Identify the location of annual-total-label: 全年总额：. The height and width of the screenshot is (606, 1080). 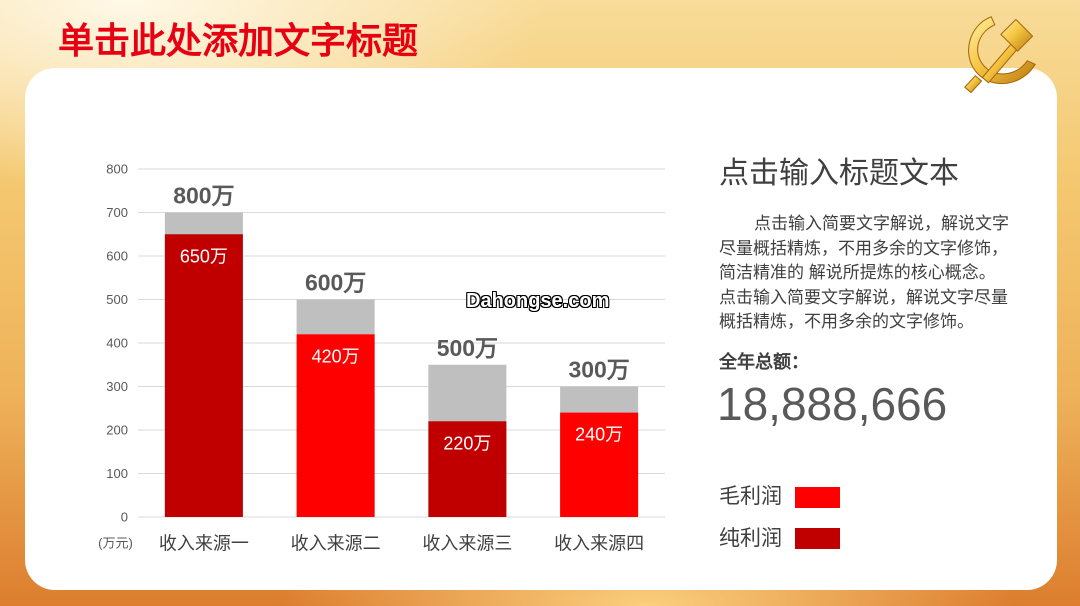
(764, 362).